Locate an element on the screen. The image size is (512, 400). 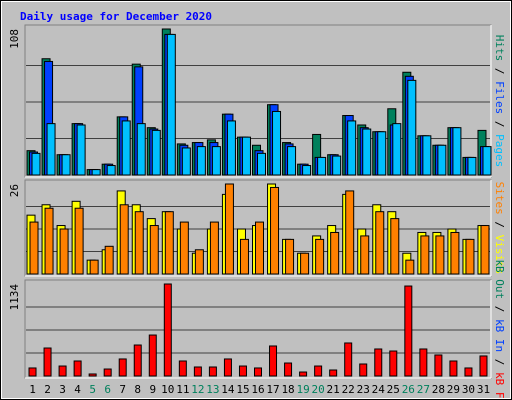
x-tick-label: 23 is located at coordinates (363, 389).